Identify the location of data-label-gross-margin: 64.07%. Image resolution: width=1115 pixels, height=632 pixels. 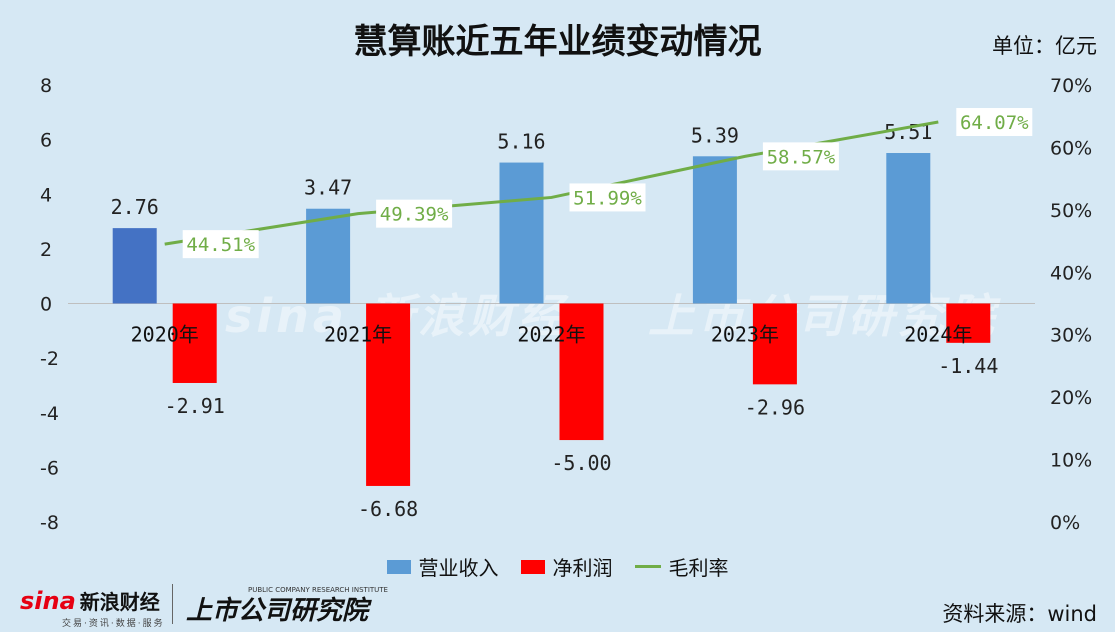
(994, 123).